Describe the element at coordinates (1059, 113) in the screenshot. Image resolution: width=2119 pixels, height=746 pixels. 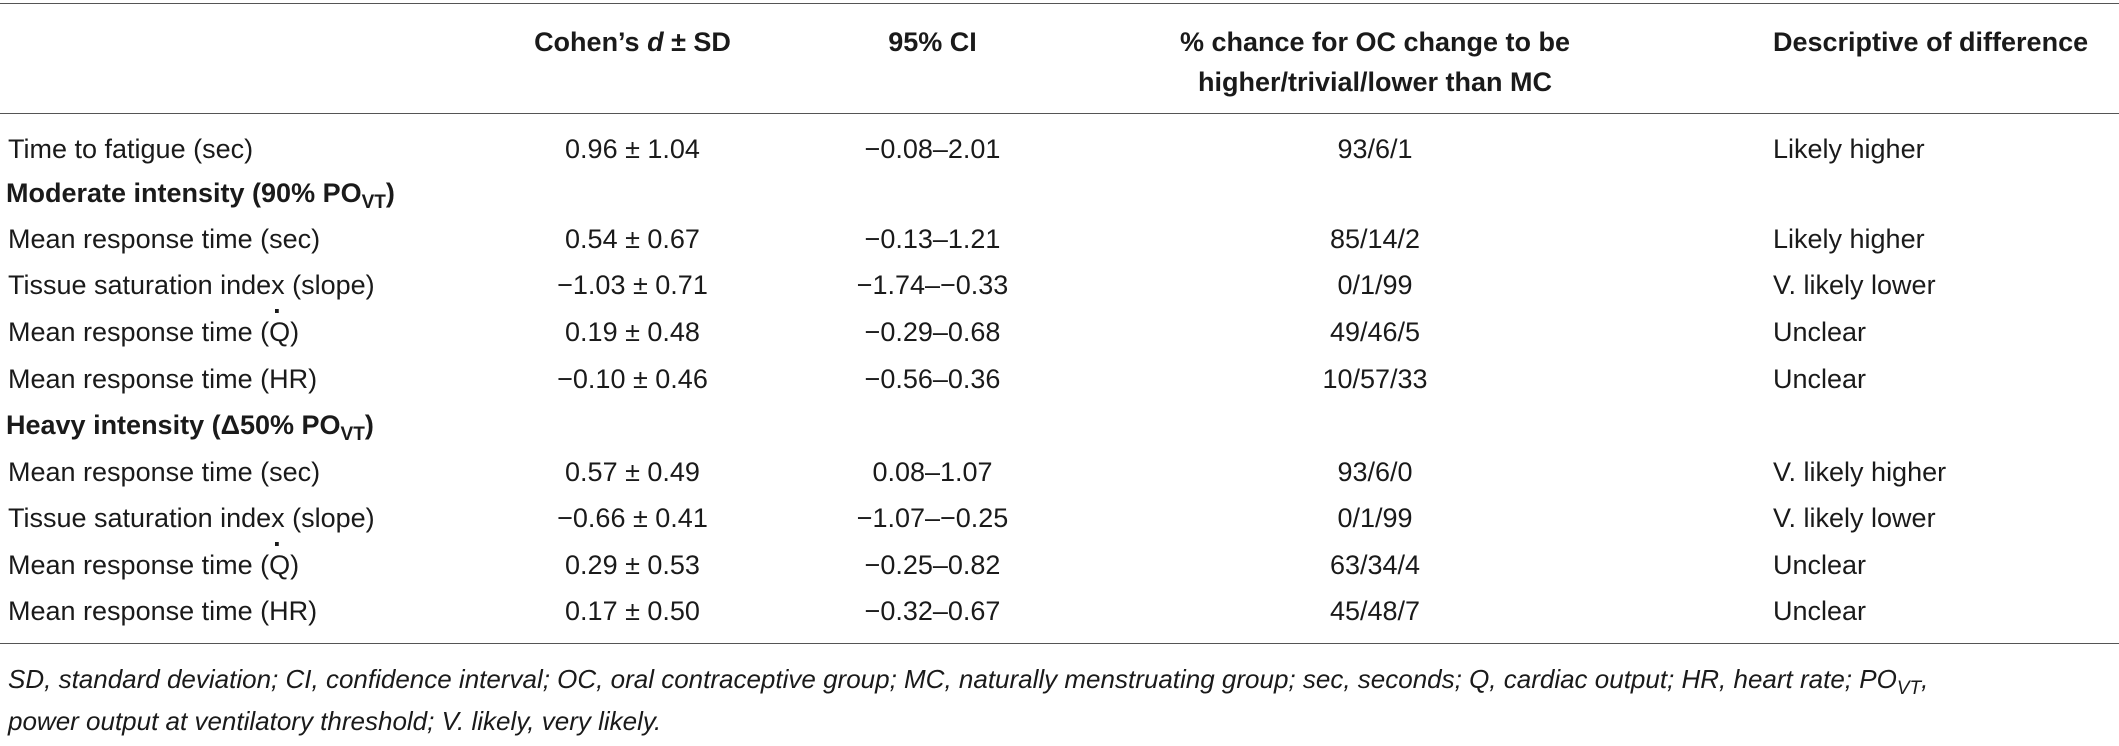
I see `header-bottom-rule` at that location.